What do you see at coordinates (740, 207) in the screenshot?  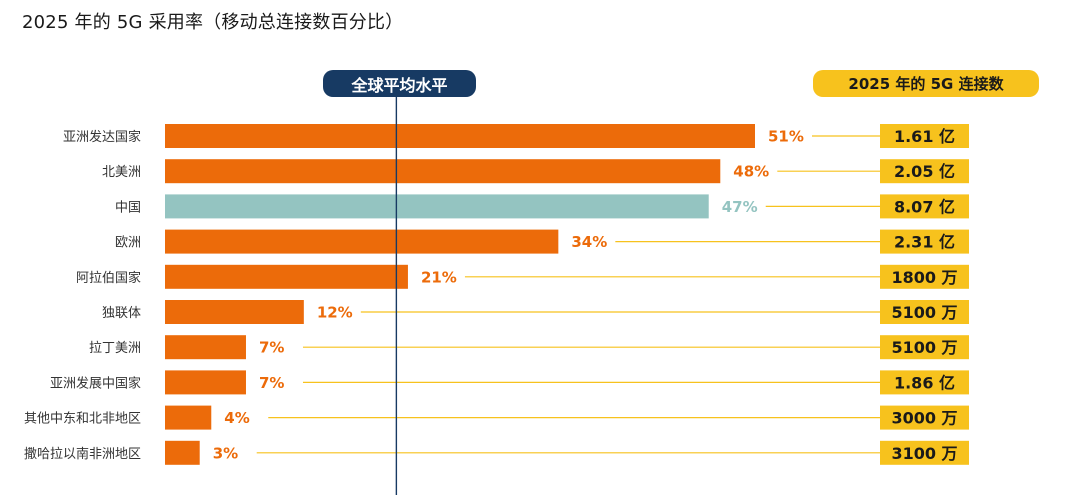 I see `value-label: 47%` at bounding box center [740, 207].